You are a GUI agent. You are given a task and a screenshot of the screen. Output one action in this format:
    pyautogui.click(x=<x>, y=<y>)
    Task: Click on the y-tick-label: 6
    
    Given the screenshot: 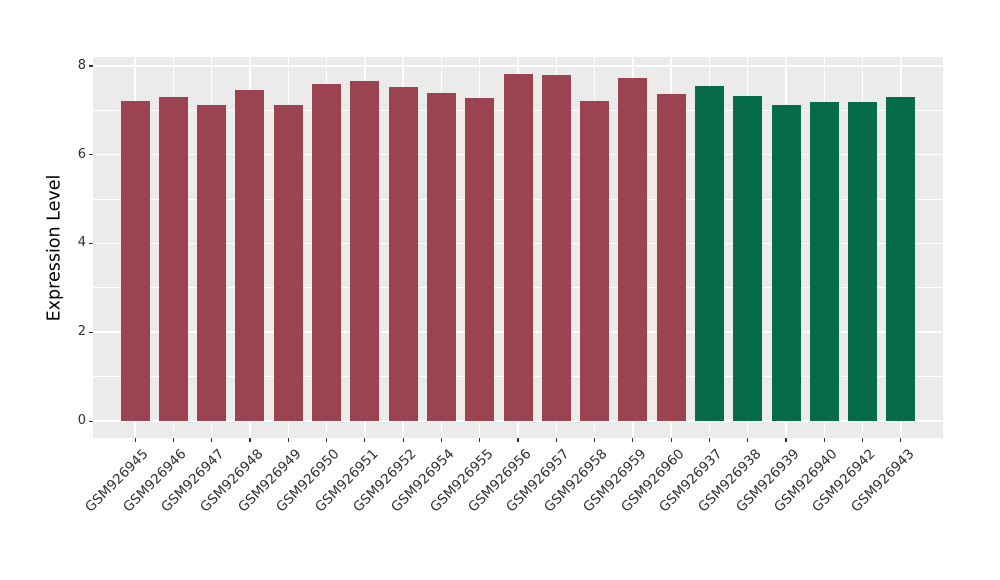 What is the action you would take?
    pyautogui.click(x=81, y=154)
    